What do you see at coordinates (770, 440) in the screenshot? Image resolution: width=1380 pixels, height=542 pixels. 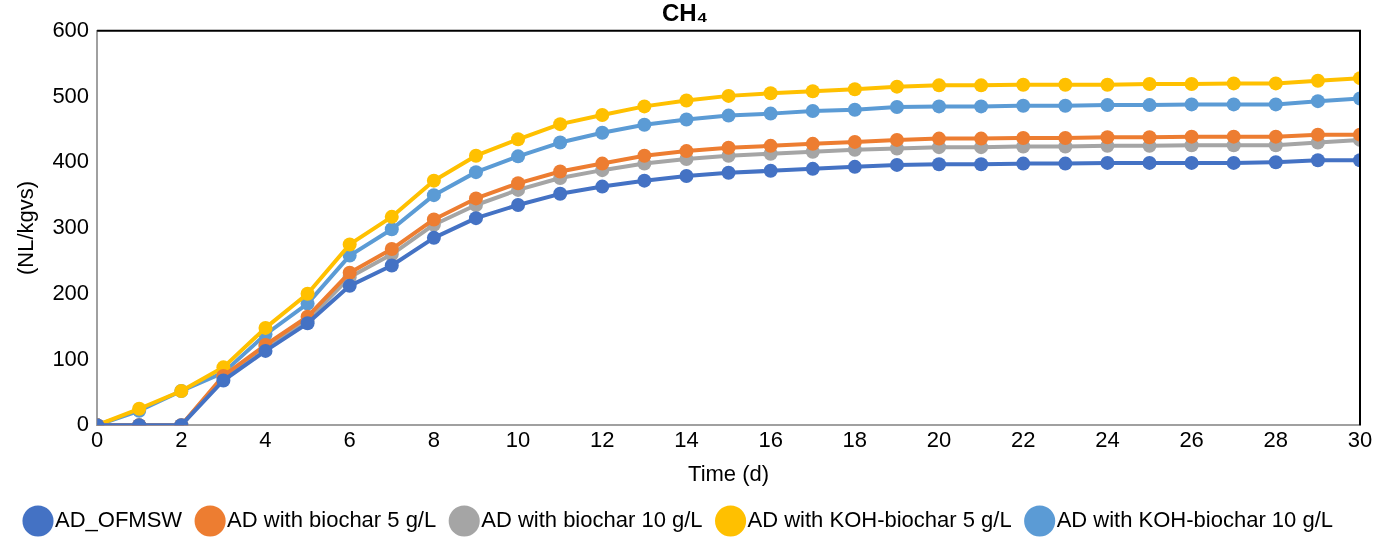 I see `x-tick-label: 16` at bounding box center [770, 440].